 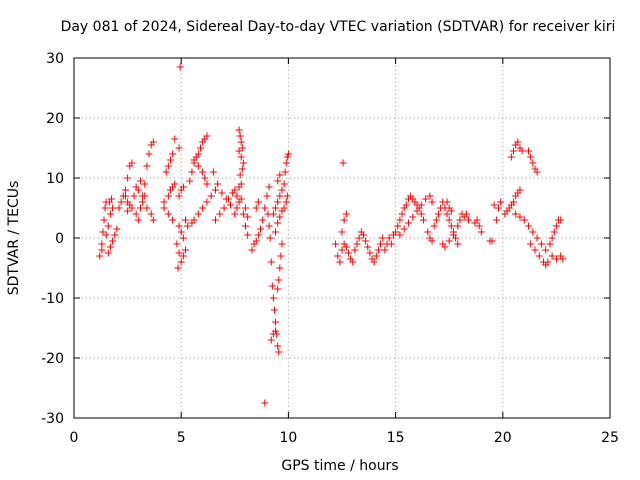 I want to click on y-tick-label: -10, so click(x=52, y=299).